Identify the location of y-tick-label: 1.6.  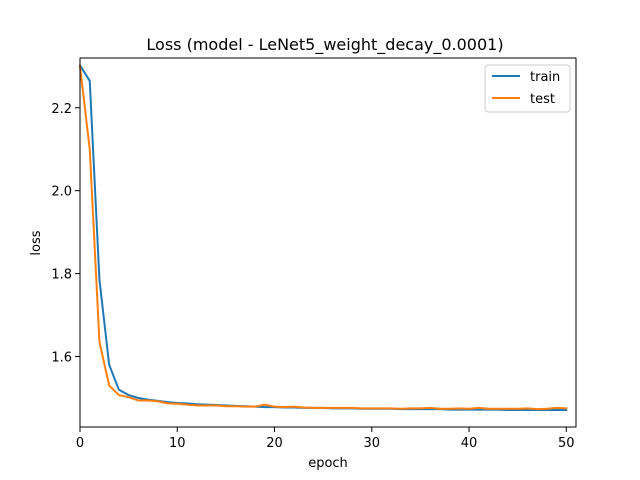
(61, 358).